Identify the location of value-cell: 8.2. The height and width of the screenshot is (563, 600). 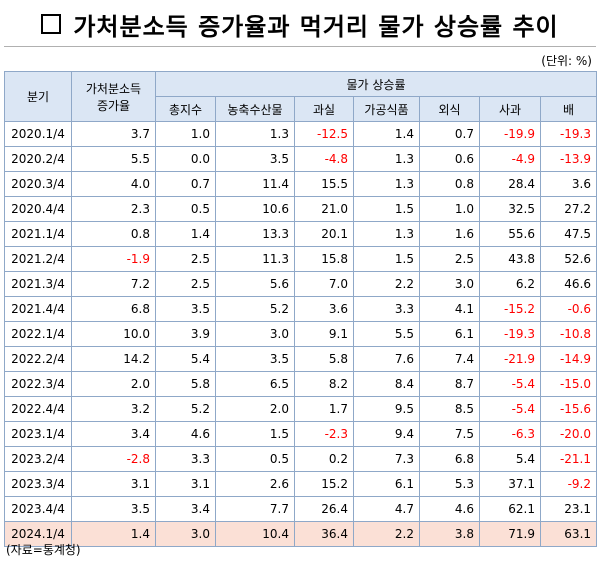
(324, 384).